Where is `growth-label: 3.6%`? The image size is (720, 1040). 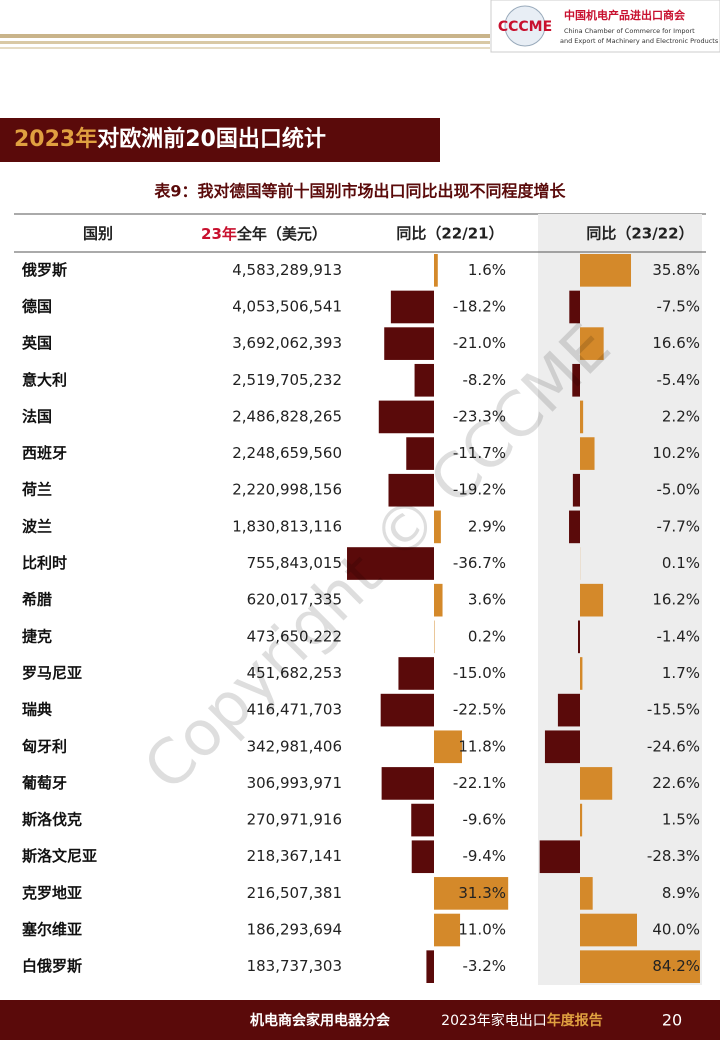 growth-label: 3.6% is located at coordinates (487, 600).